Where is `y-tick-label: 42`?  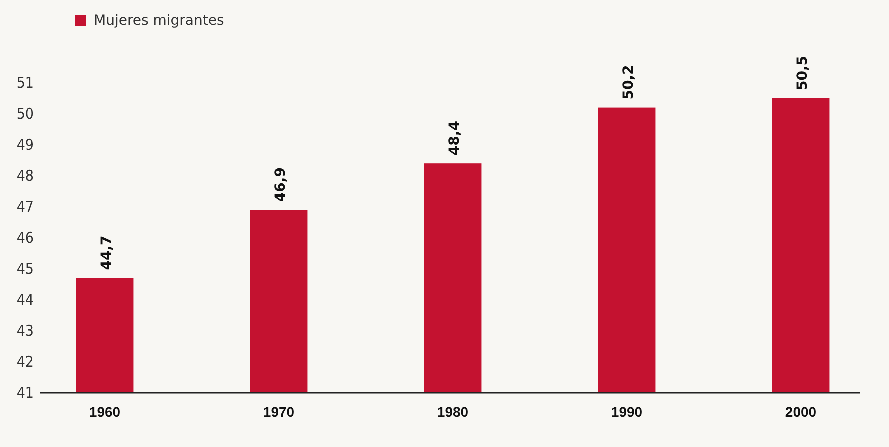
y-tick-label: 42 is located at coordinates (25, 361).